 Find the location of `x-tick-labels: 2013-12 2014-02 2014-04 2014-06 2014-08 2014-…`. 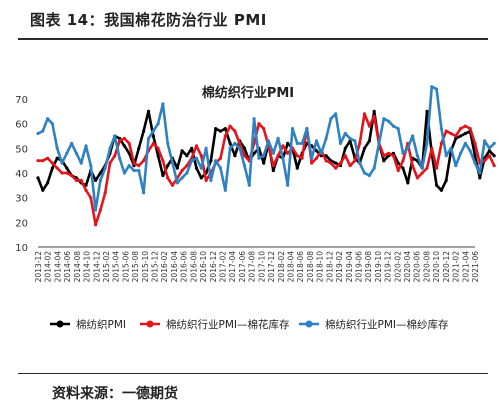

x-tick-labels: 2013-12 2014-02 2014-04 2014-06 2014-08 2014-… is located at coordinates (257, 267).